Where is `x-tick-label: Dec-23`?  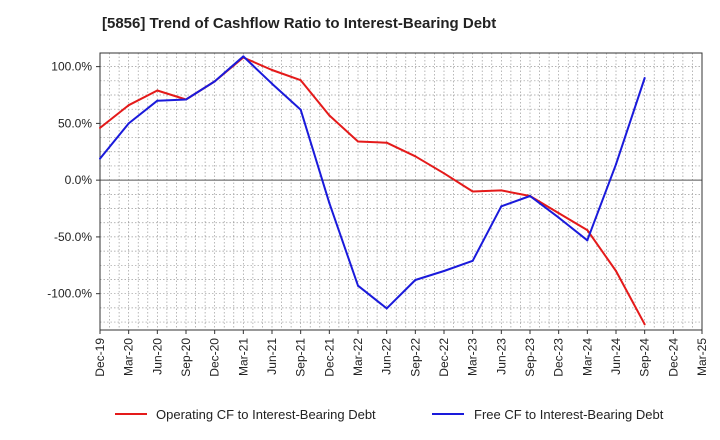 x-tick-label: Dec-23 is located at coordinates (559, 357).